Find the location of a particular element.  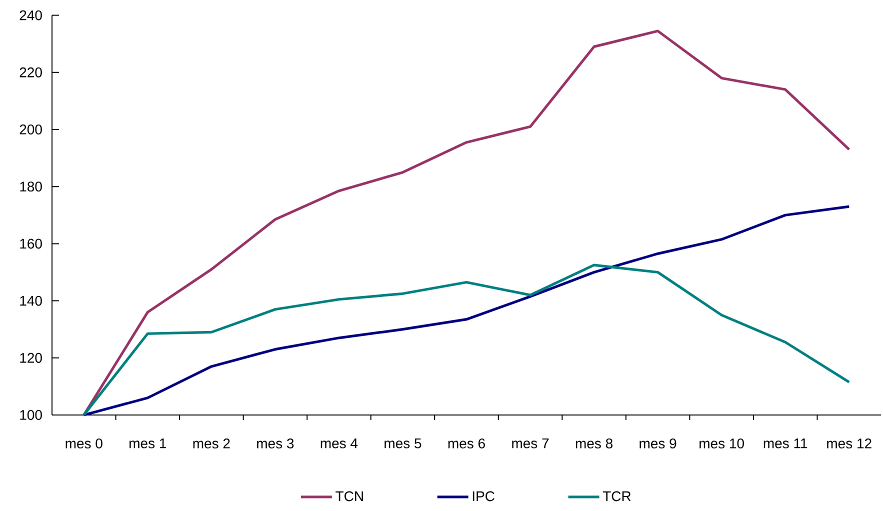

x-tick-label: mes 2 is located at coordinates (211, 443).